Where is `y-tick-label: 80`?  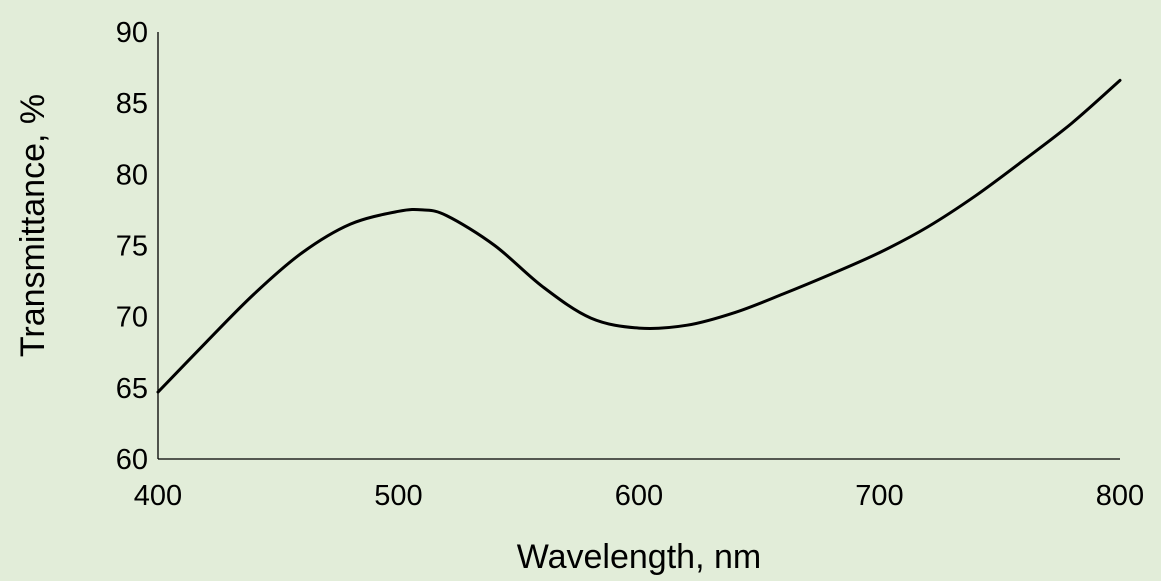 y-tick-label: 80 is located at coordinates (132, 175).